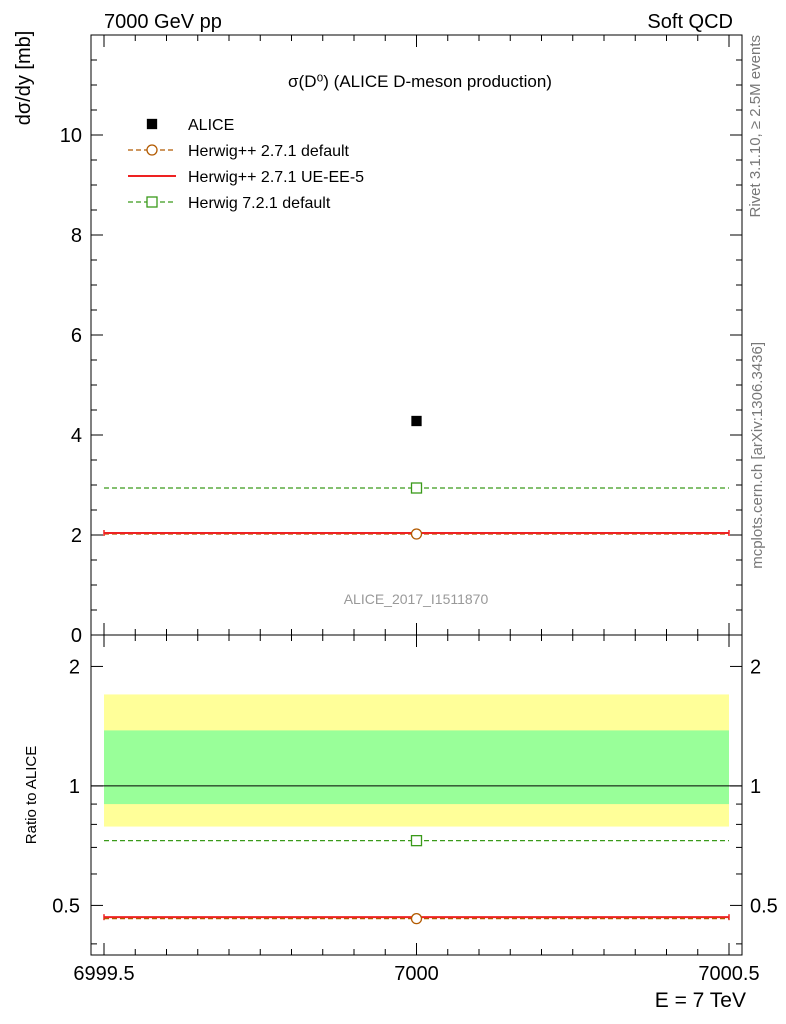 The height and width of the screenshot is (1024, 786). What do you see at coordinates (71, 386) in the screenshot?
I see `main-ytick-labels: 0 2 4 6 8 10` at bounding box center [71, 386].